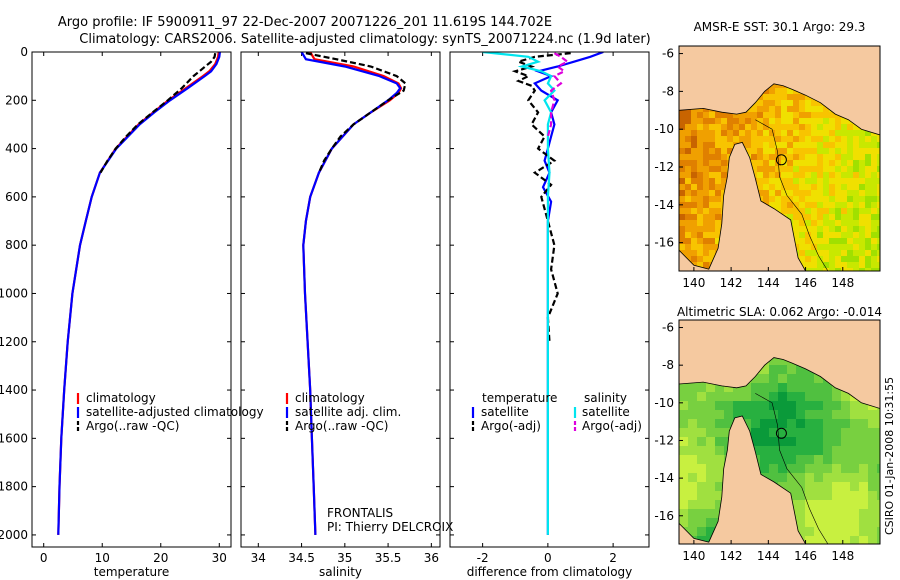  What do you see at coordinates (668, 54) in the screenshot?
I see `map-y-tick-label: -6` at bounding box center [668, 54].